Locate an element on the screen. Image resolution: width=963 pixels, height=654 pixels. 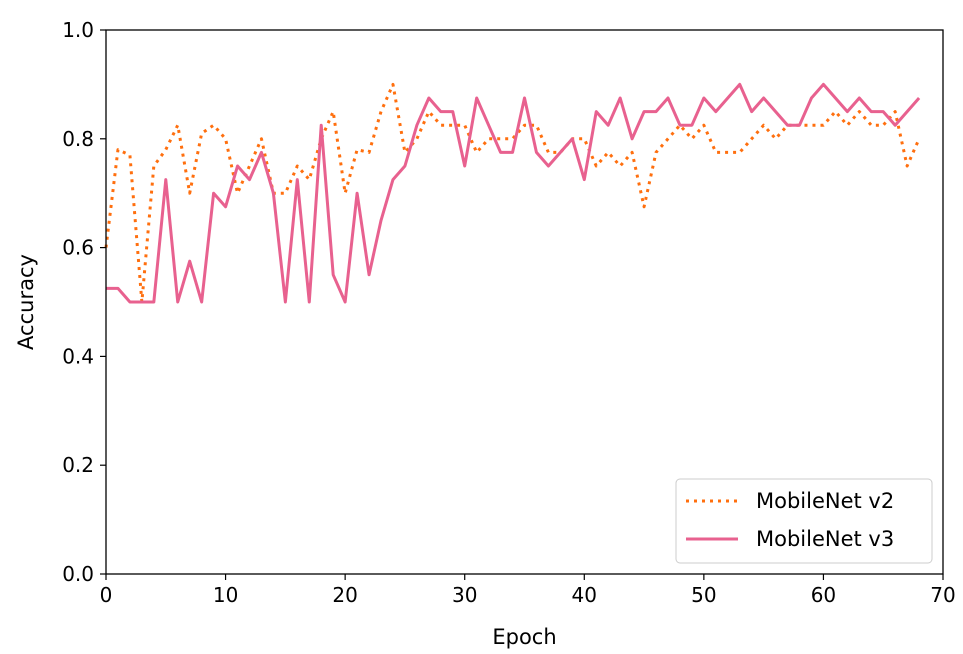
legend-label-mobilenet-v2: MobileNet v2 is located at coordinates (825, 501).